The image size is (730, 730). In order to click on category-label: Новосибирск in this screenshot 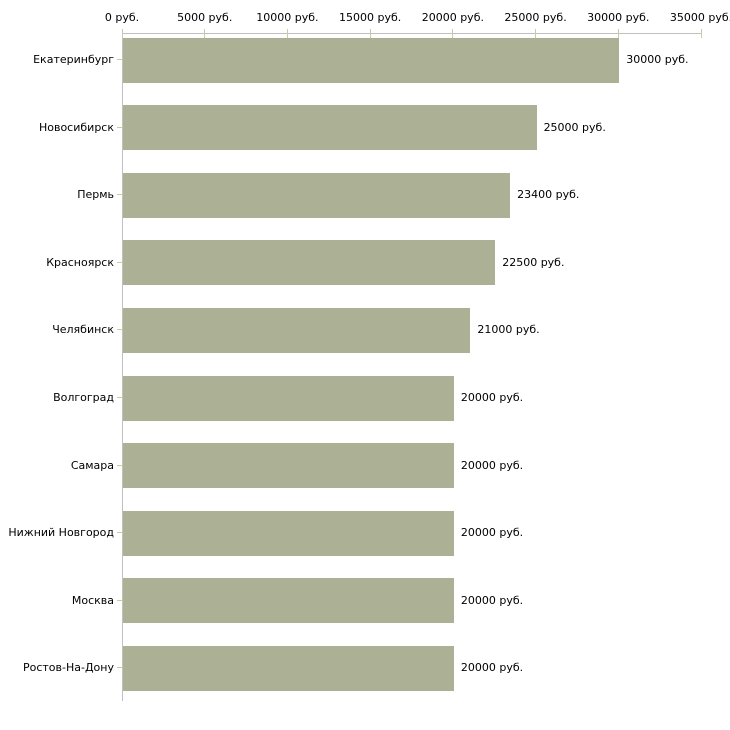, I will do `click(76, 127)`.